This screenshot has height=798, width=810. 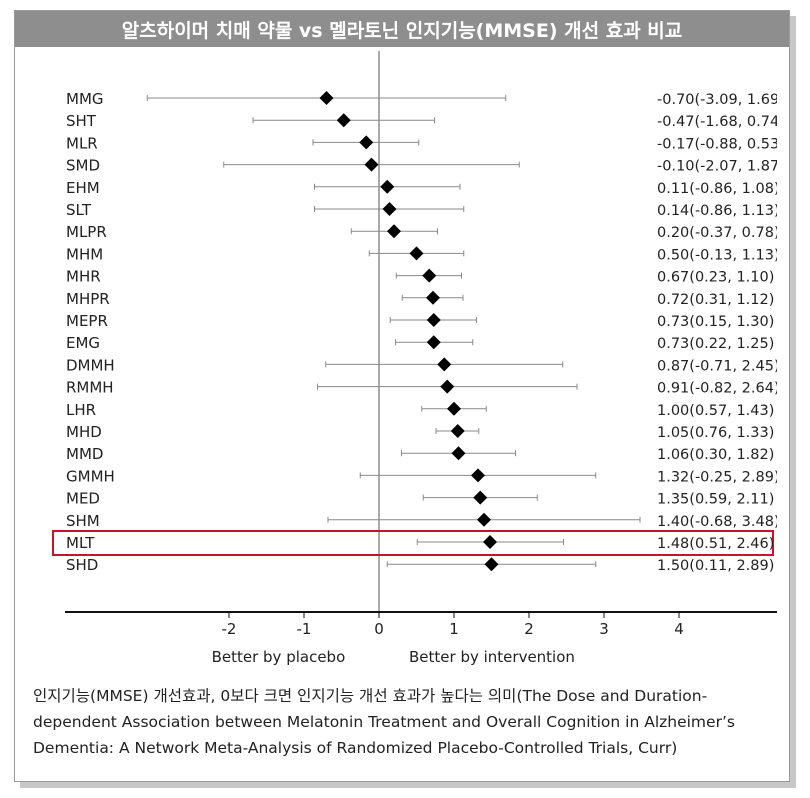 I want to click on estimate-marker-shm, so click(x=484, y=519).